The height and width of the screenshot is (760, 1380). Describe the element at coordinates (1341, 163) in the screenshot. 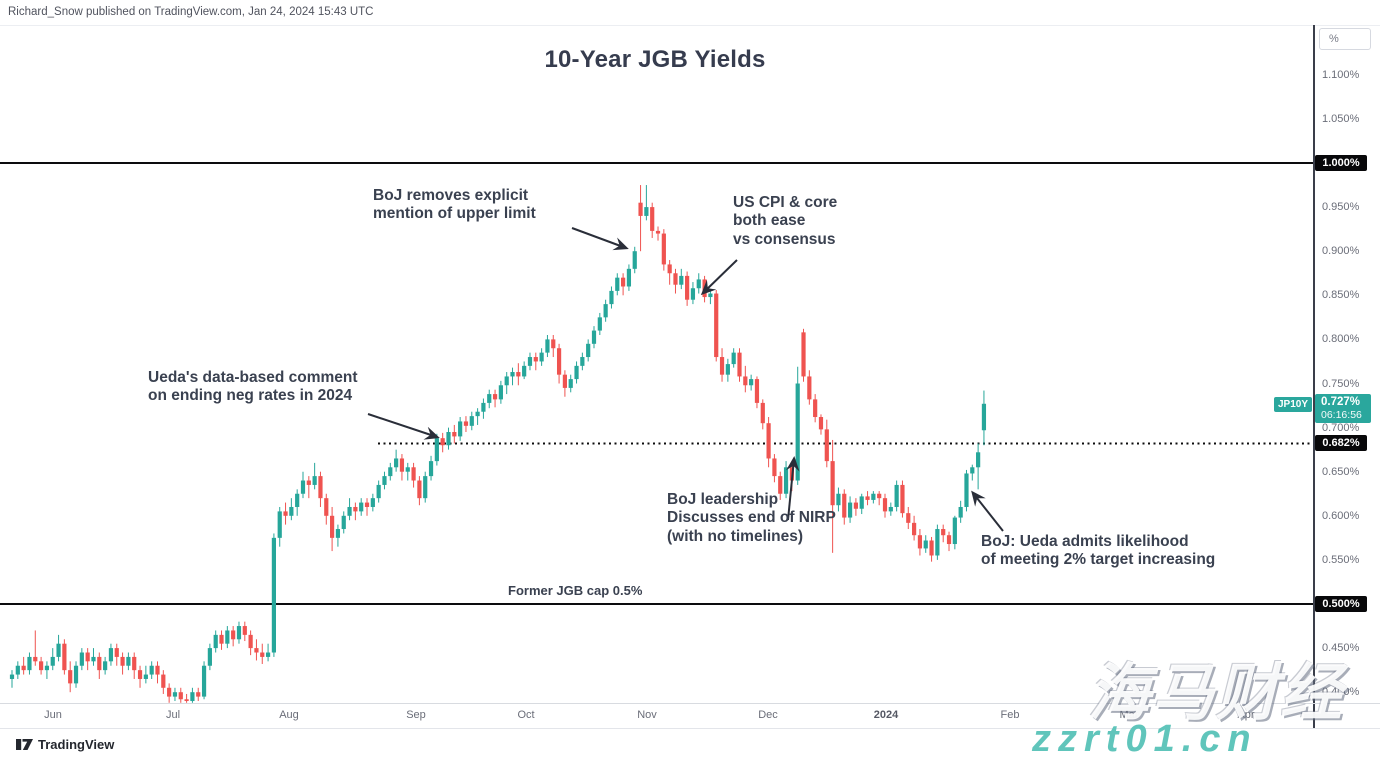

I see `level-badge-1.000%: 1.000%` at that location.